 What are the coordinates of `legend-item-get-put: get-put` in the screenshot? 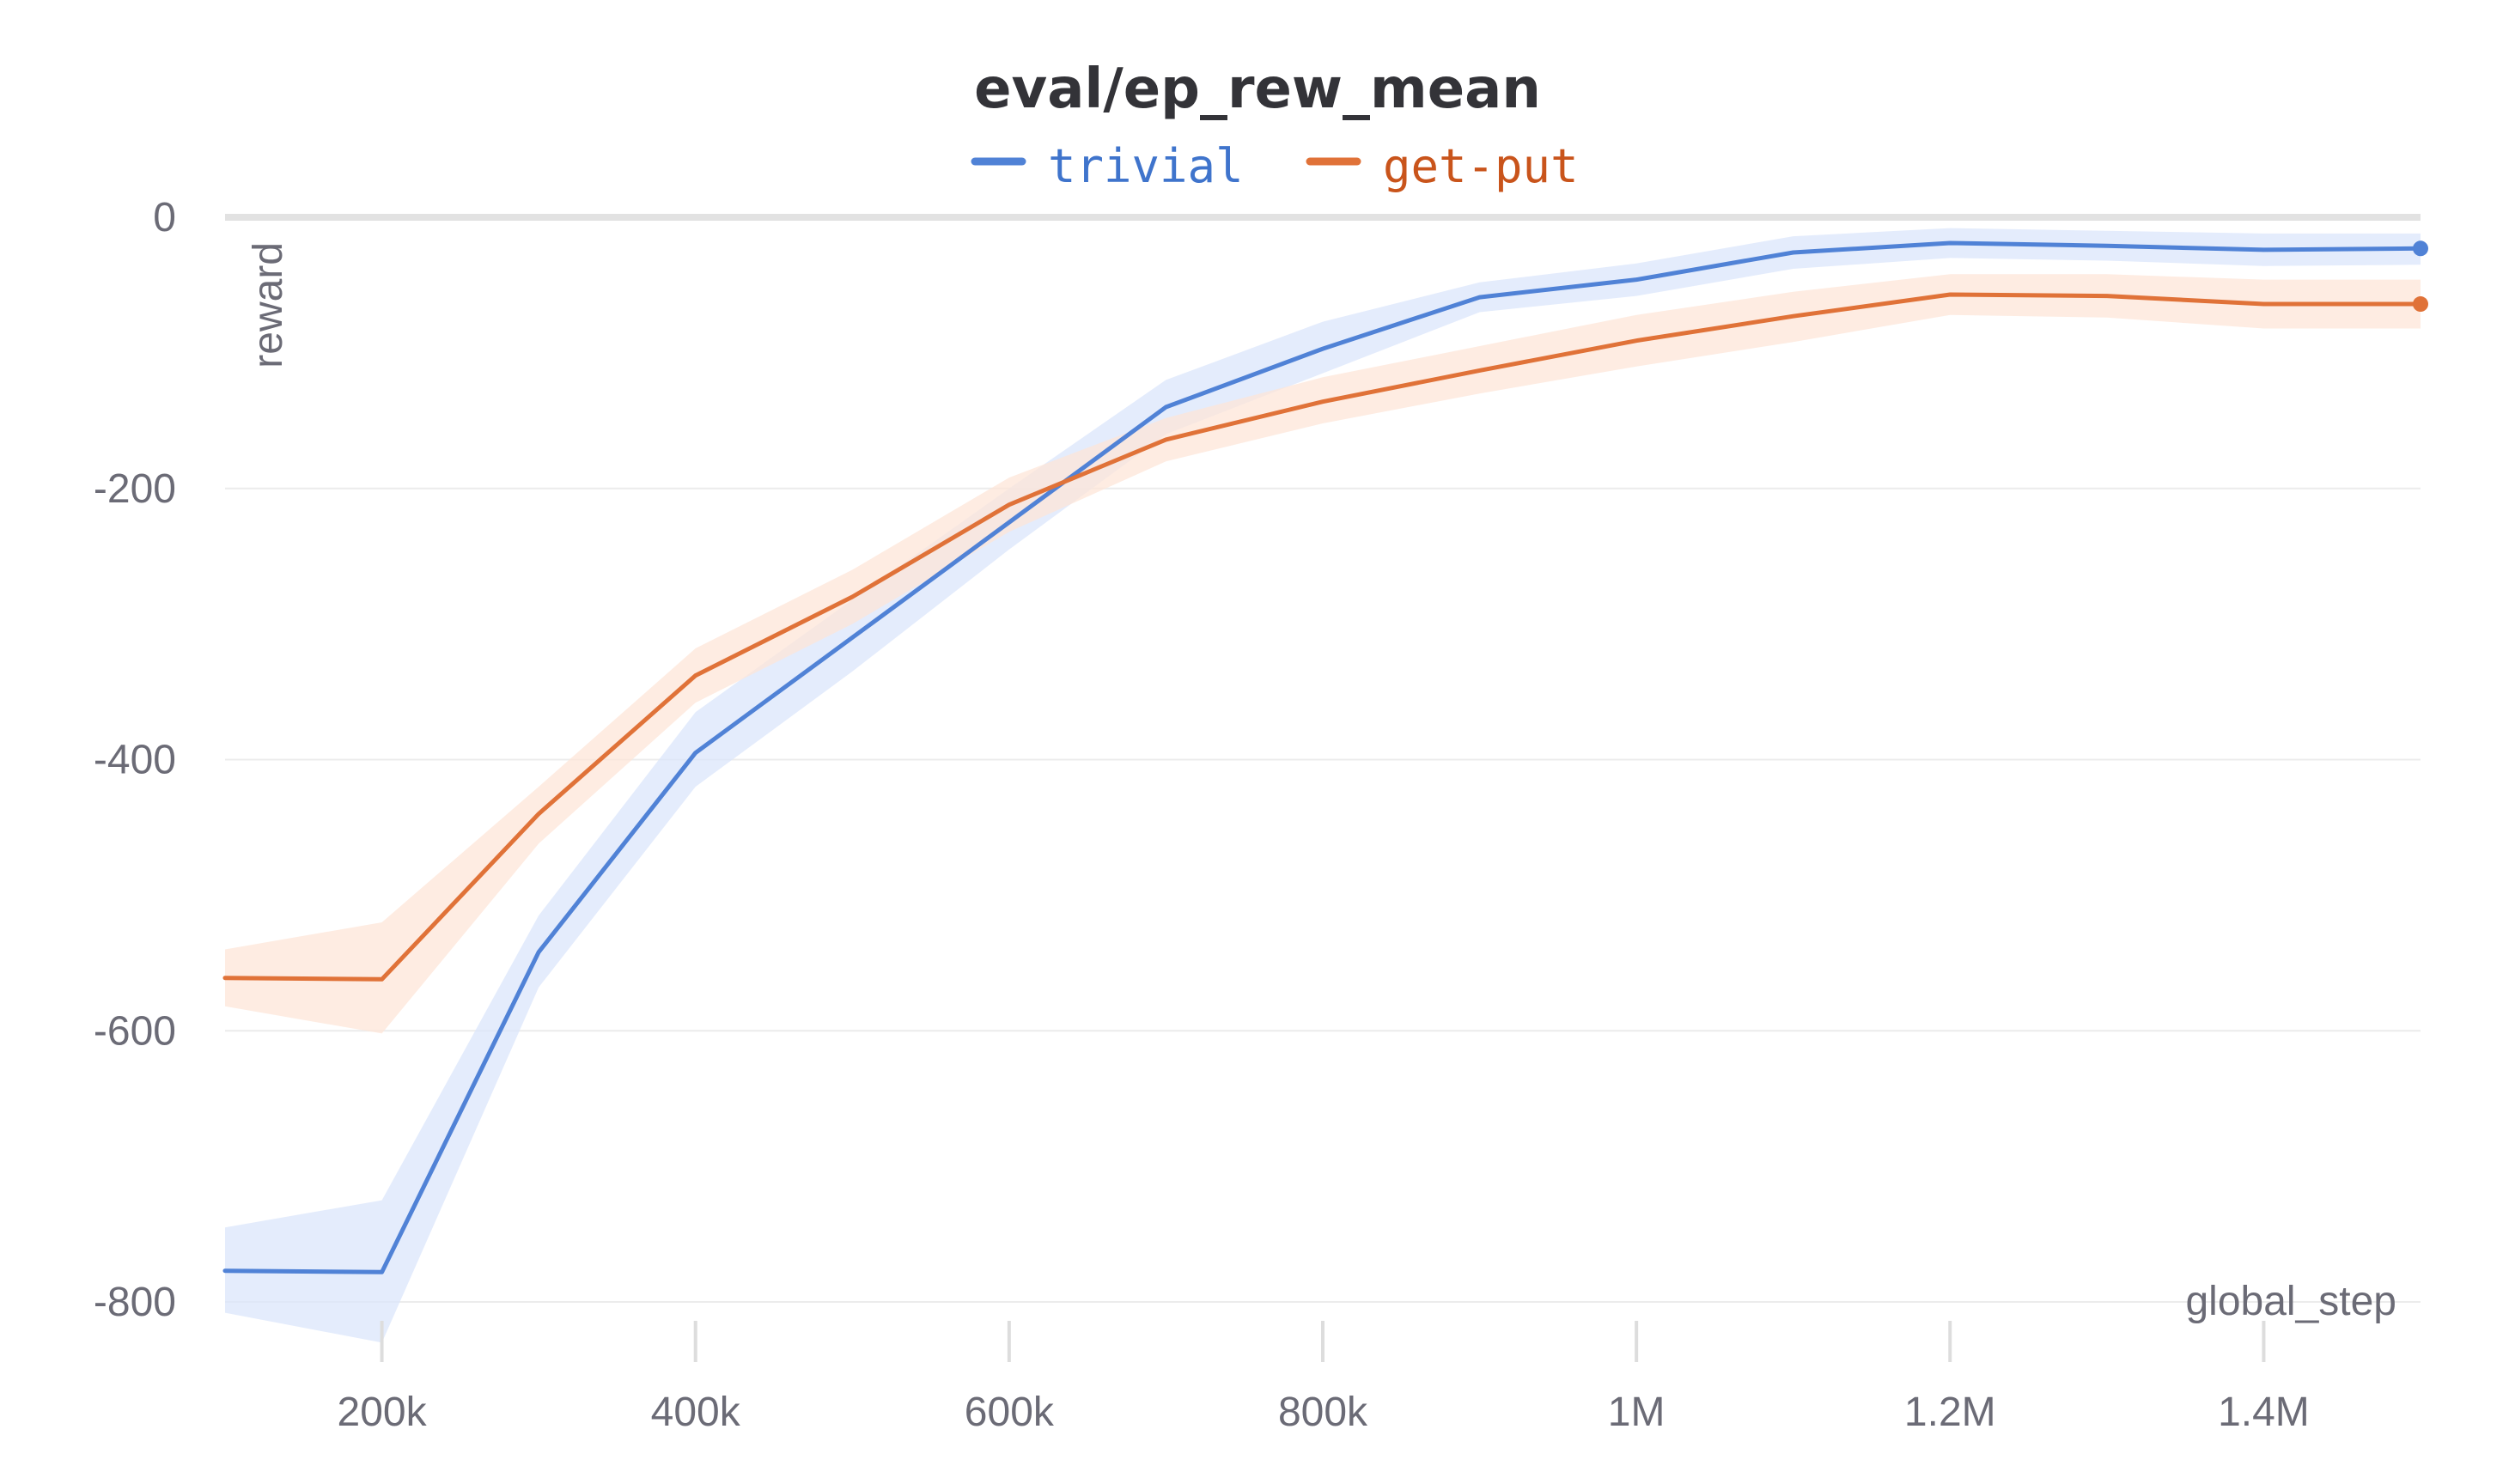 It's located at (1442, 166).